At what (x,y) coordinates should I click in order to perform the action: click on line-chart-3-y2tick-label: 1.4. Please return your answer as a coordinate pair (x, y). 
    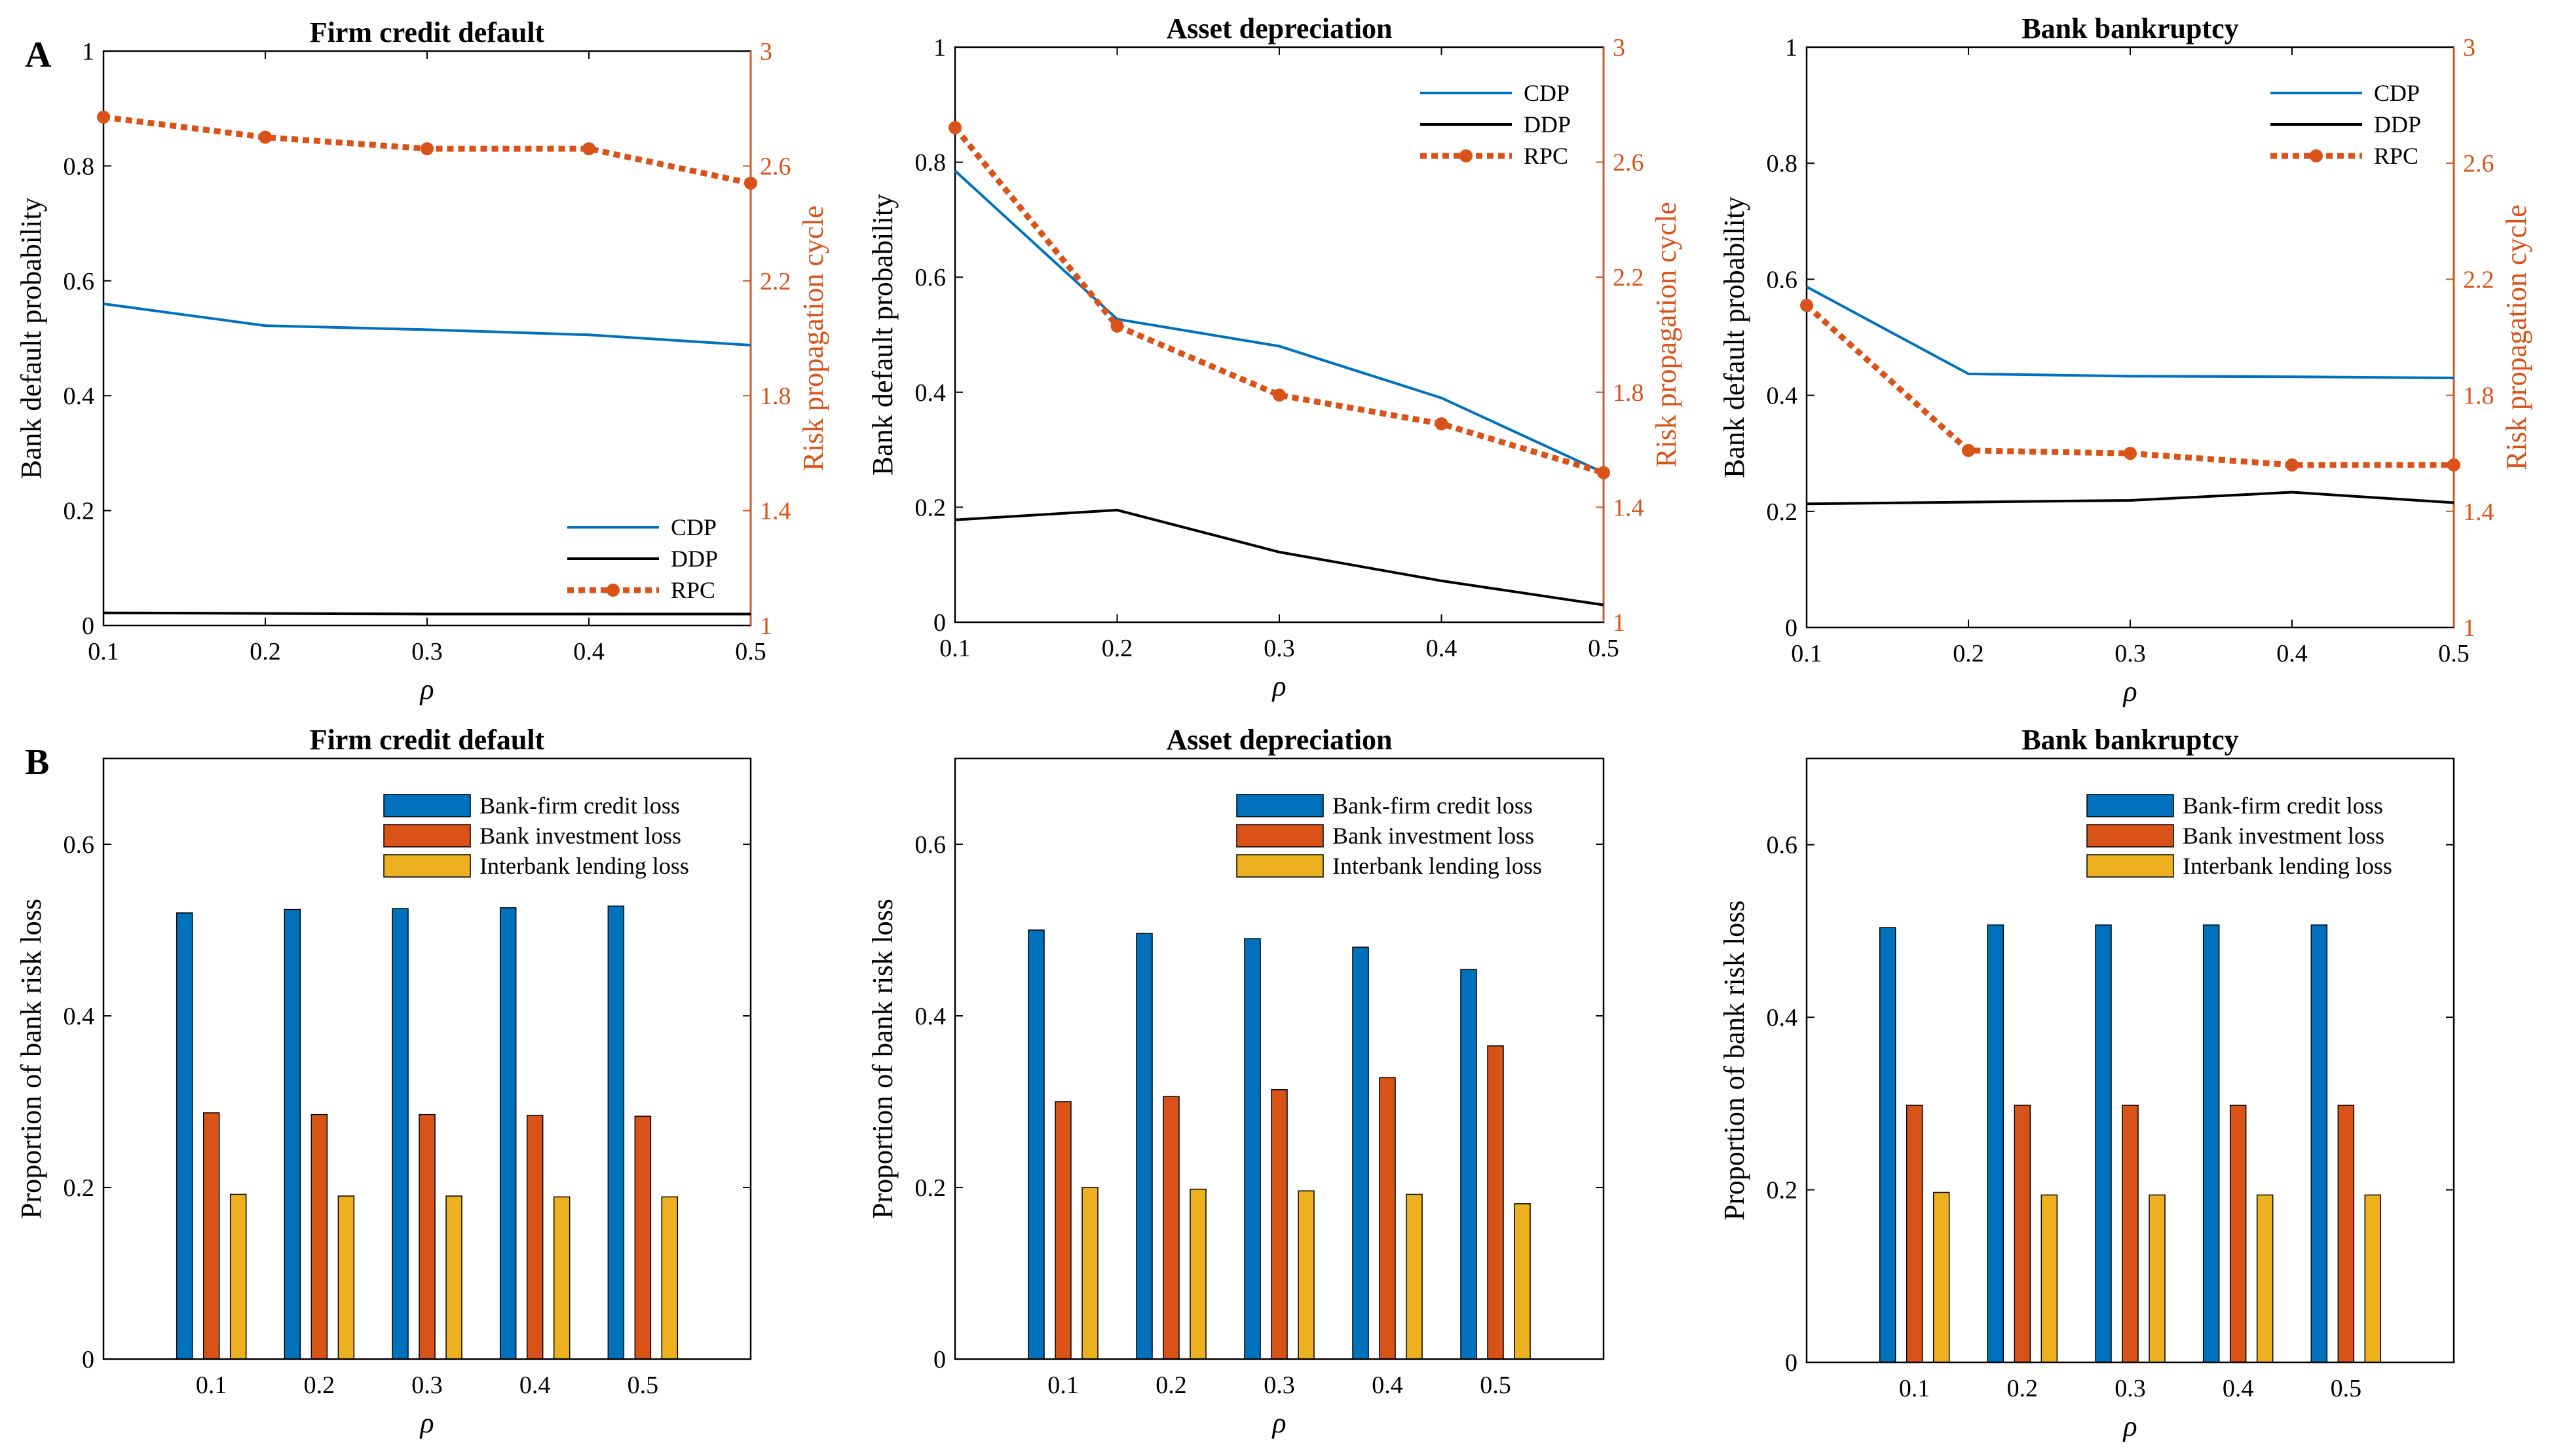
    Looking at the image, I should click on (2478, 512).